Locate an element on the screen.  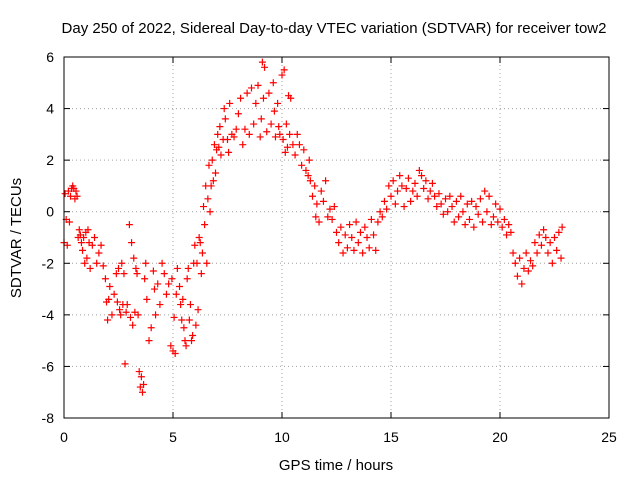
y-tick-label: -2 is located at coordinates (48, 263).